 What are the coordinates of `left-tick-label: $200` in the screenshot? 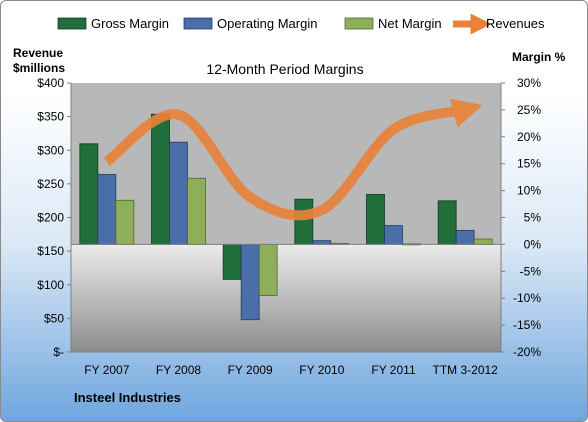 It's located at (50, 218).